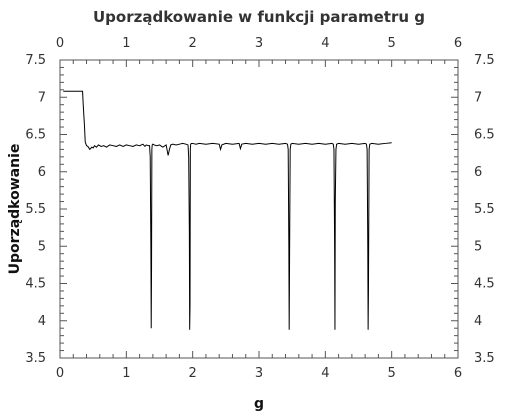  I want to click on x-axis-label: g, so click(259, 404).